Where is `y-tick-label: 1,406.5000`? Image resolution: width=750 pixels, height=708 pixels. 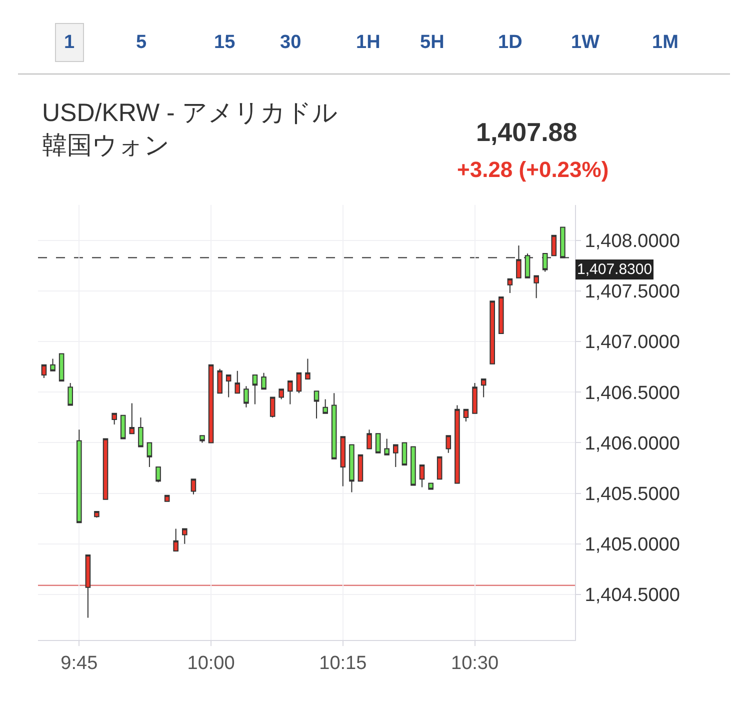 y-tick-label: 1,406.5000 is located at coordinates (632, 393).